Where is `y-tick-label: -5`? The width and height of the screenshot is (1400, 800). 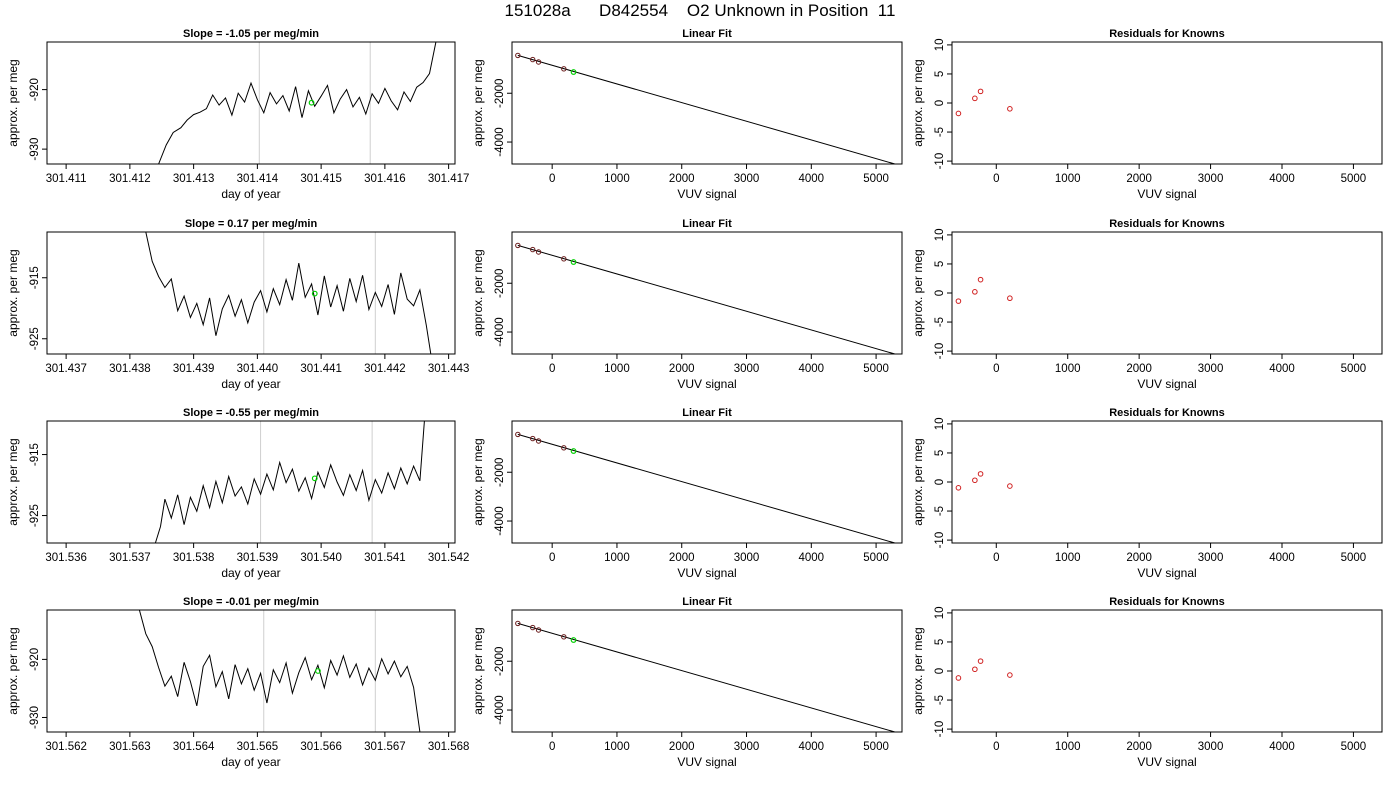 y-tick-label: -5 is located at coordinates (940, 132).